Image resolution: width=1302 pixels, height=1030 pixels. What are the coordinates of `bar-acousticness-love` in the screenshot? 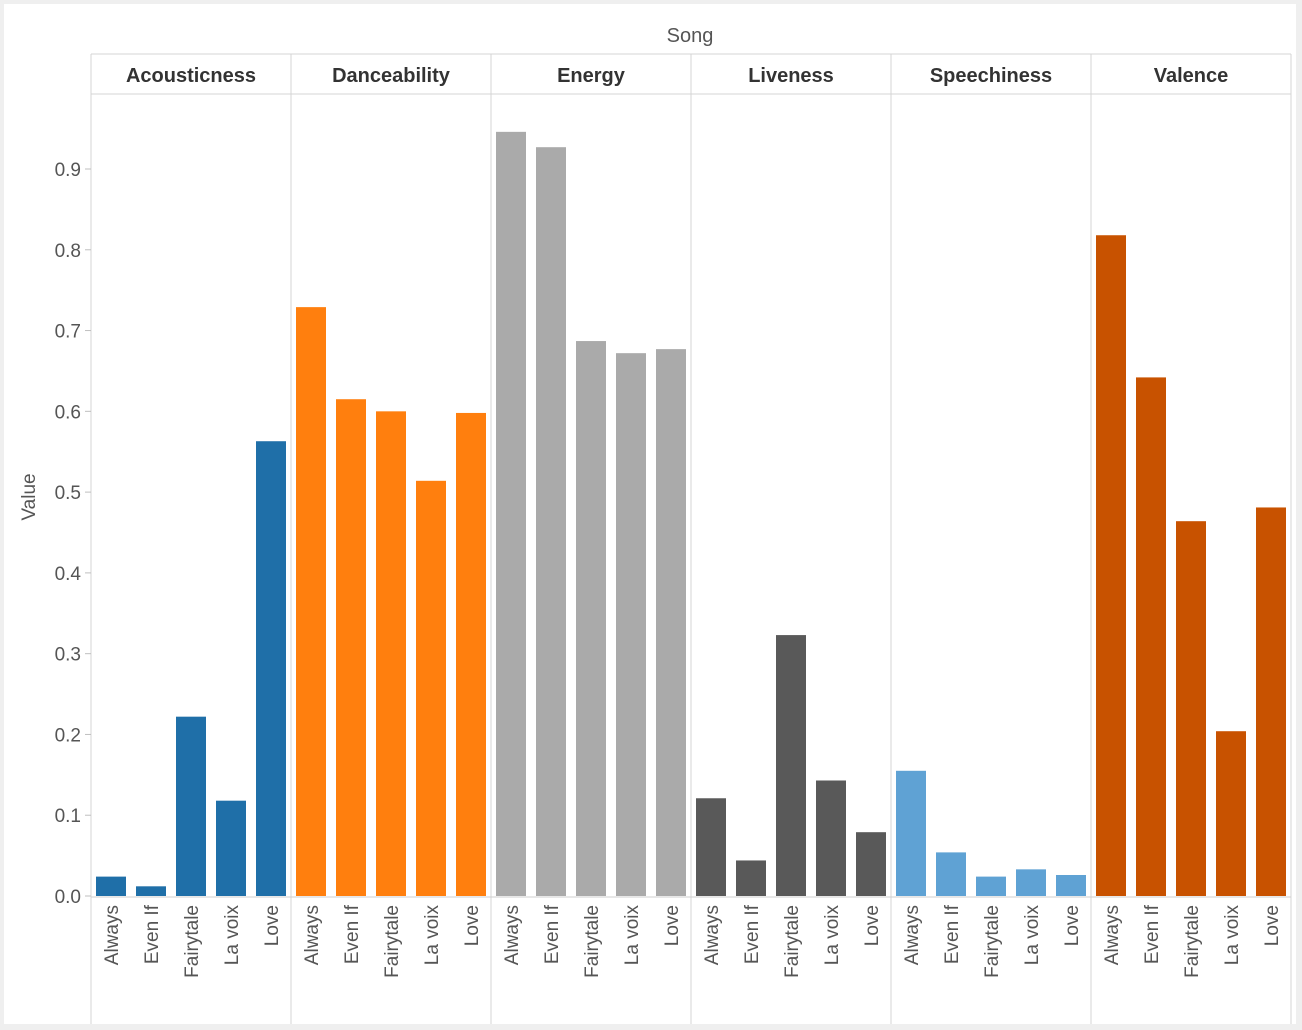 It's located at (271, 668).